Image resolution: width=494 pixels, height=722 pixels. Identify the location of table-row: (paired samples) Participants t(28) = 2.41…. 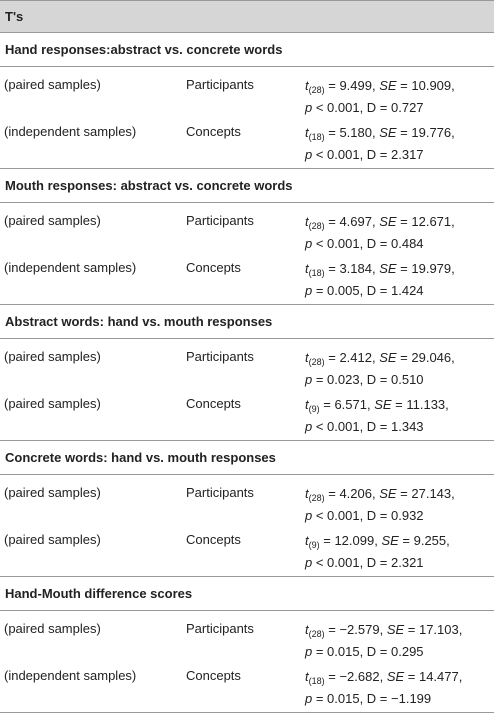
(247, 366).